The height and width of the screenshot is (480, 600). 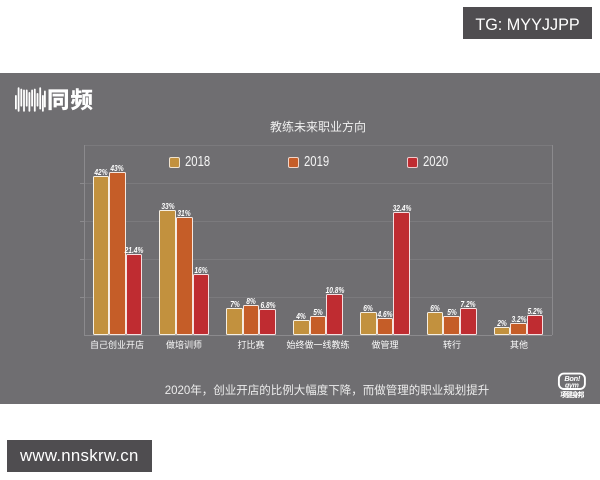 I want to click on svg-text: 项健身邦, so click(x=572, y=394).